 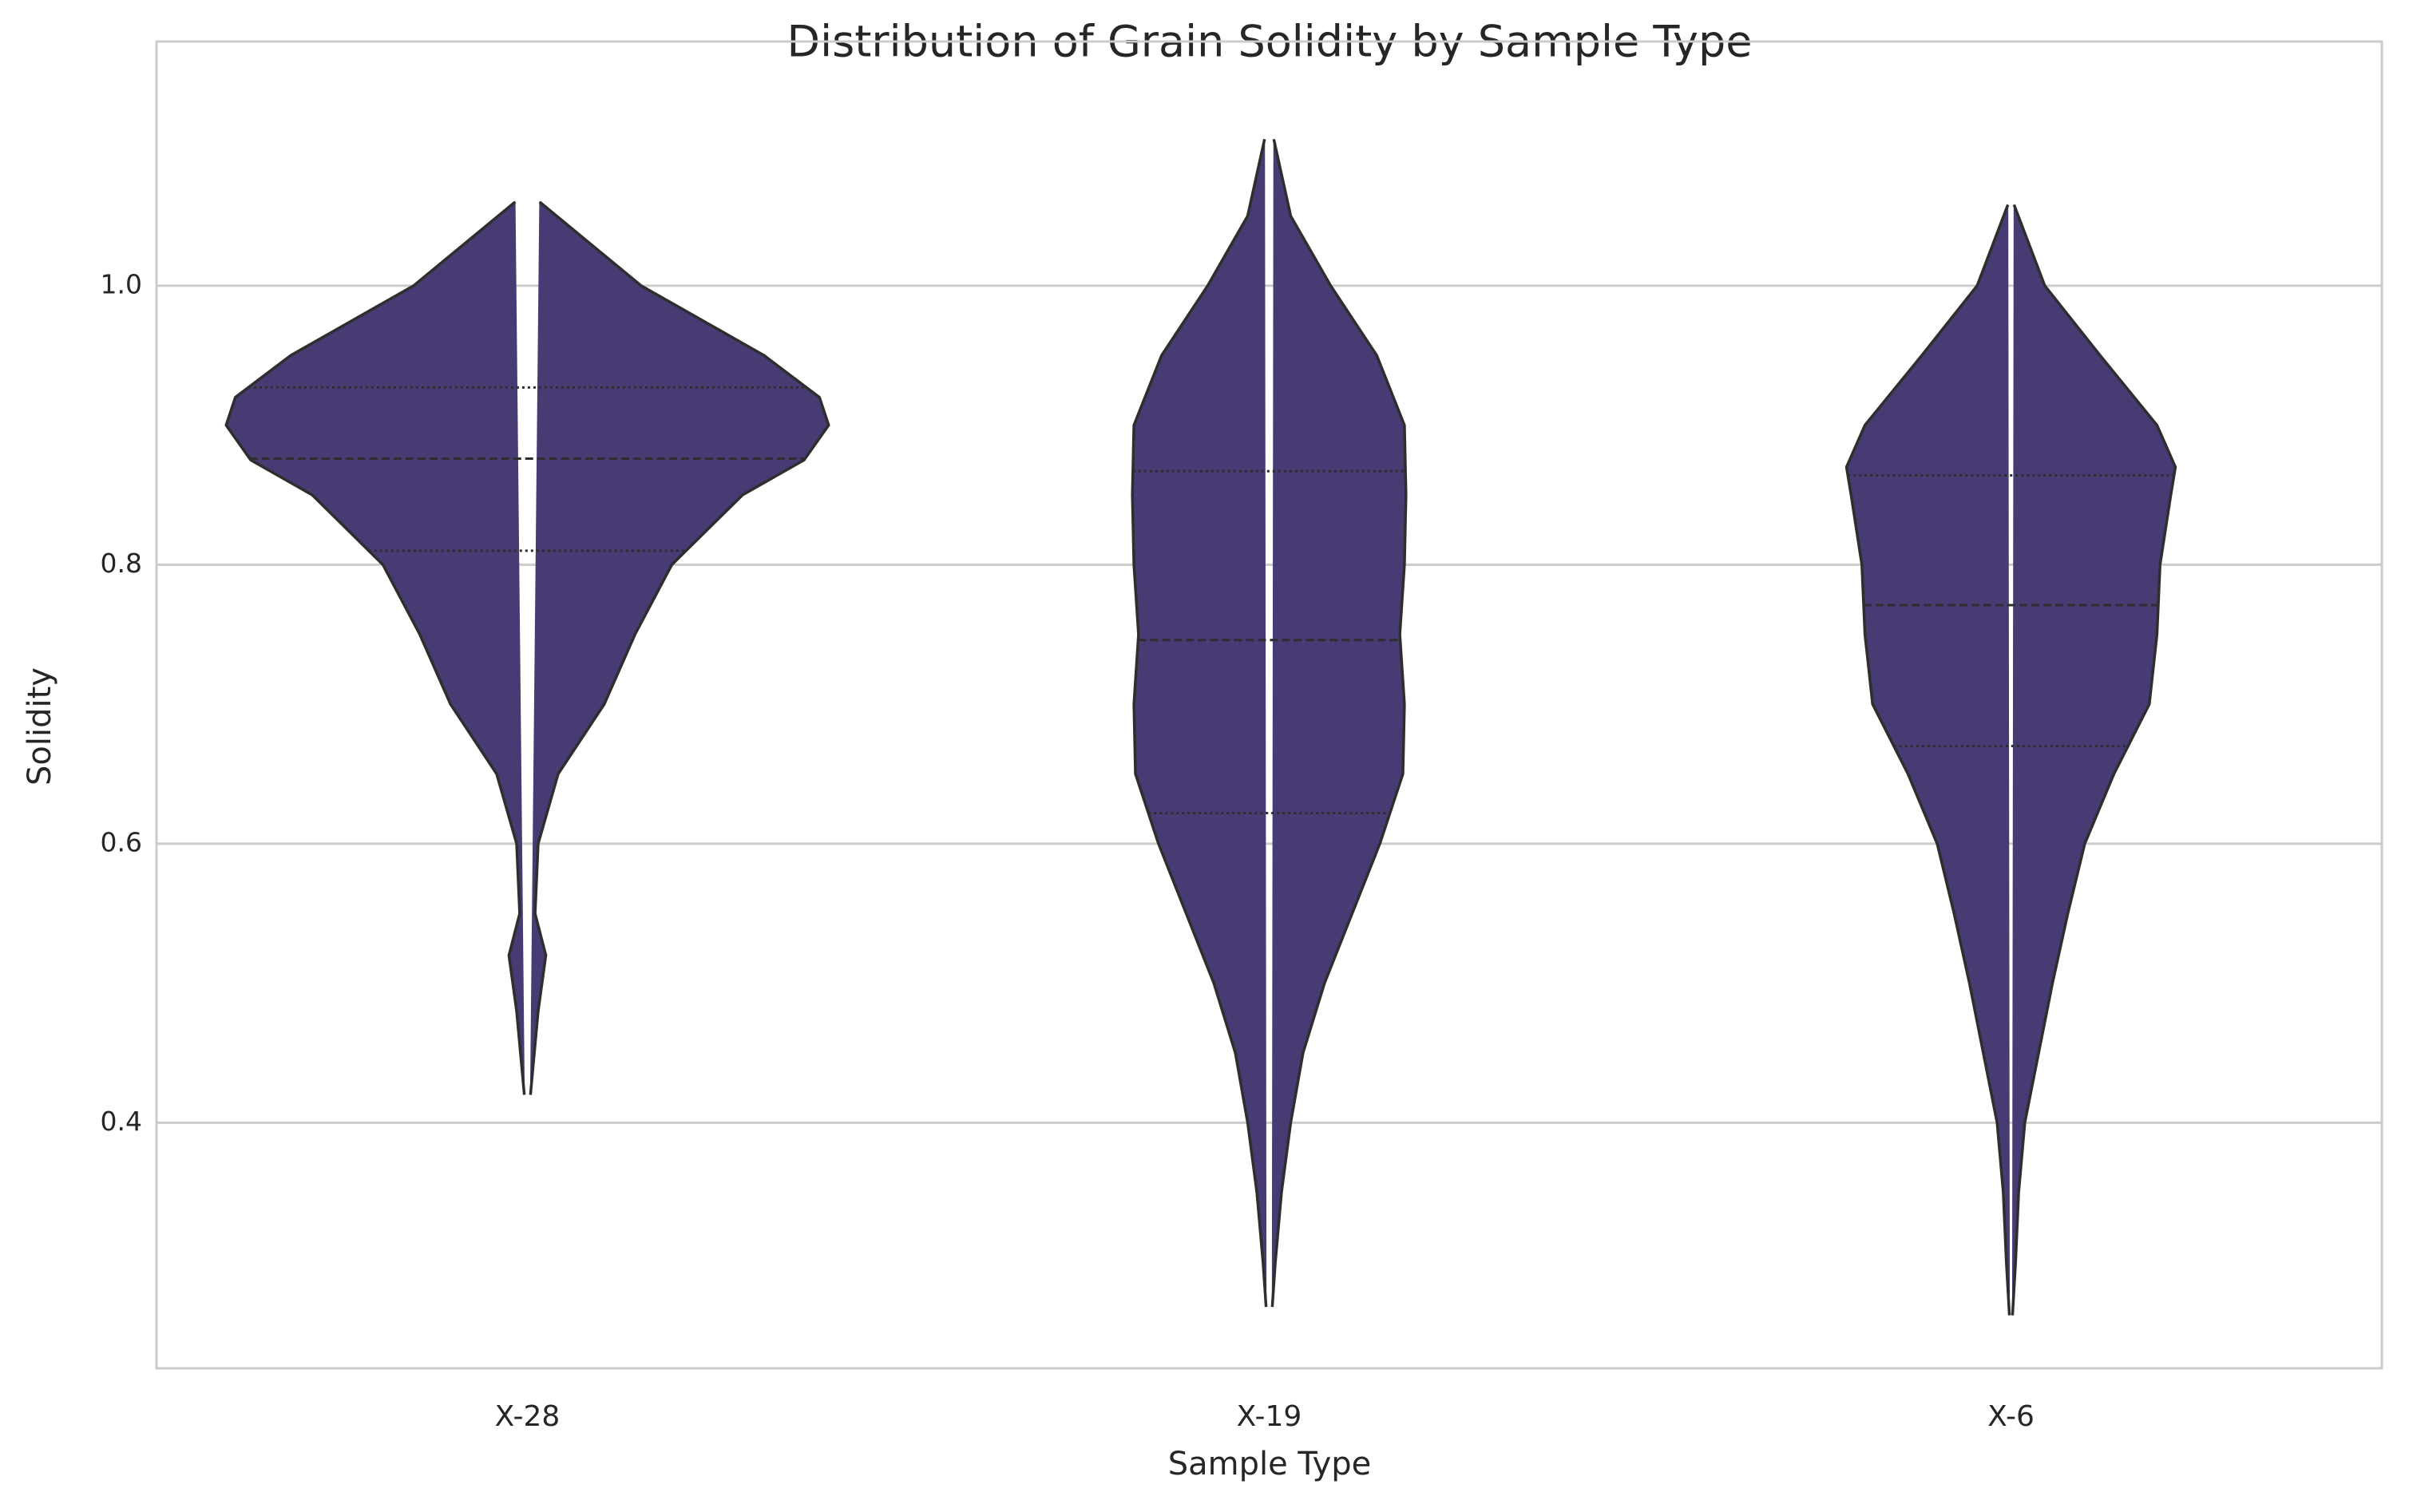 What do you see at coordinates (121, 841) in the screenshot?
I see `y-tick-label: 0.6` at bounding box center [121, 841].